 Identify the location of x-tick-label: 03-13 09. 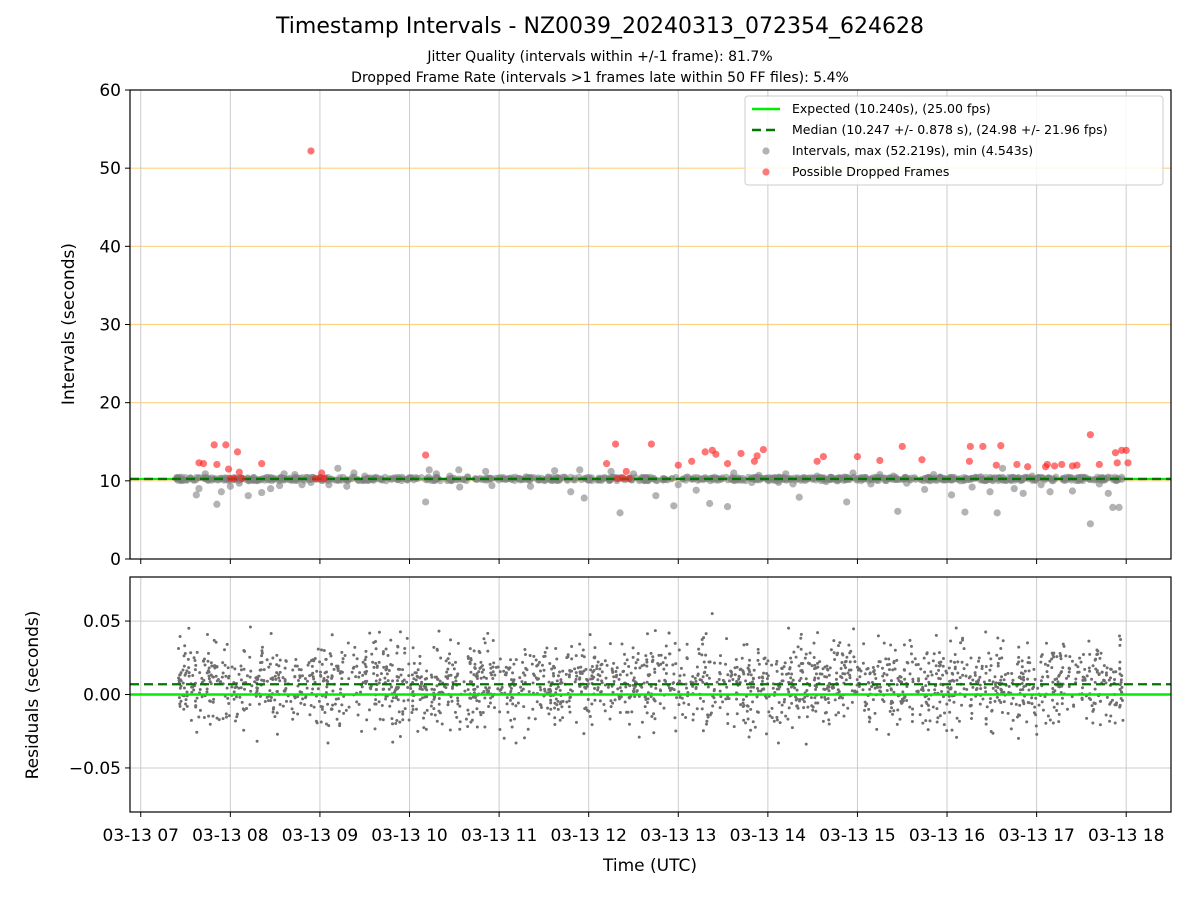
(320, 836).